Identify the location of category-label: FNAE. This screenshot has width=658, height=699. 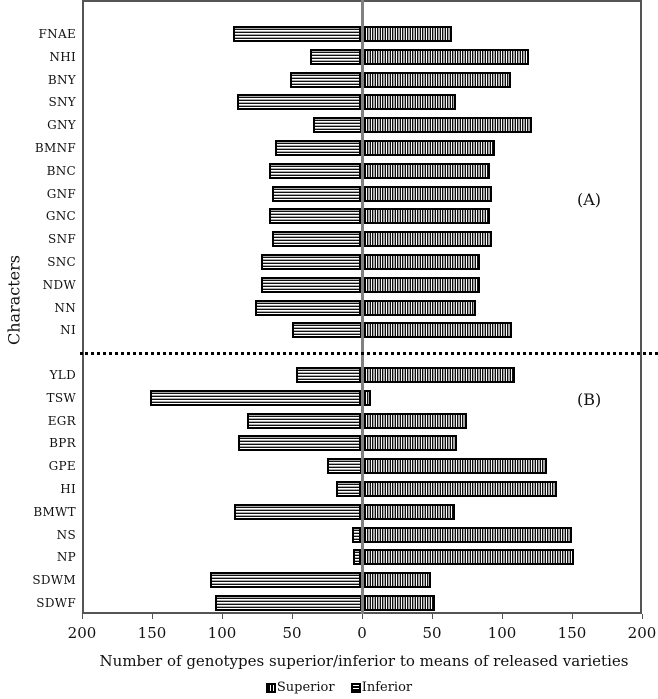
(57, 34).